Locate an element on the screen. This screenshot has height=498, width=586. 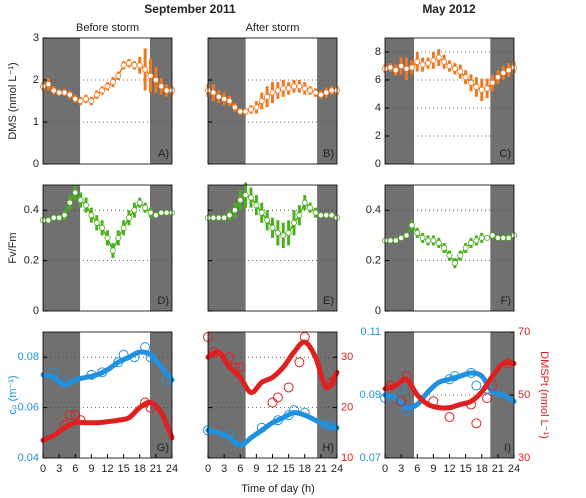
subtitle: After storm is located at coordinates (273, 28).